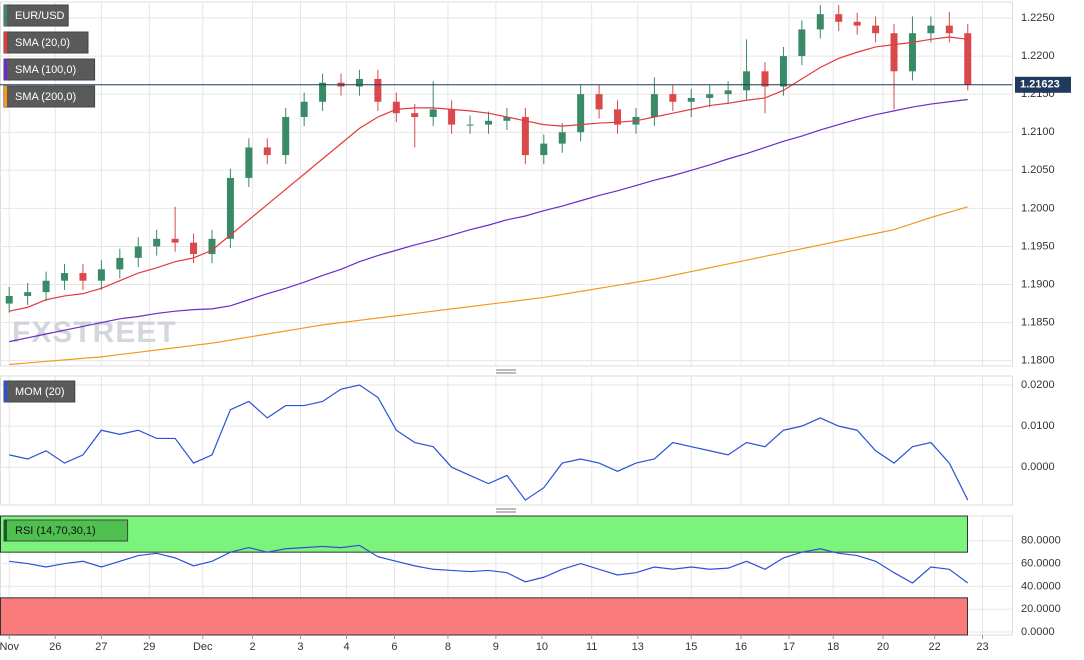  What do you see at coordinates (1038, 284) in the screenshot?
I see `y-tick-label: 1.1900` at bounding box center [1038, 284].